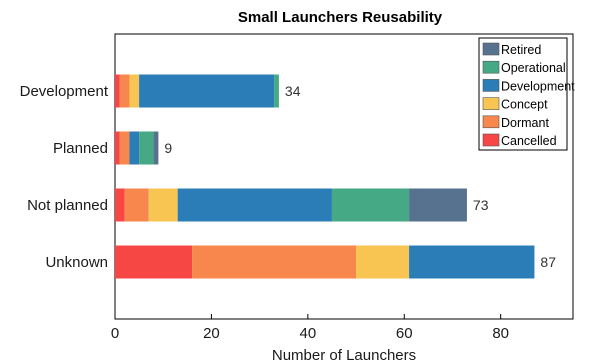 The image size is (592, 364). Describe the element at coordinates (344, 355) in the screenshot. I see `x-axis-label: Number of Launchers` at that location.